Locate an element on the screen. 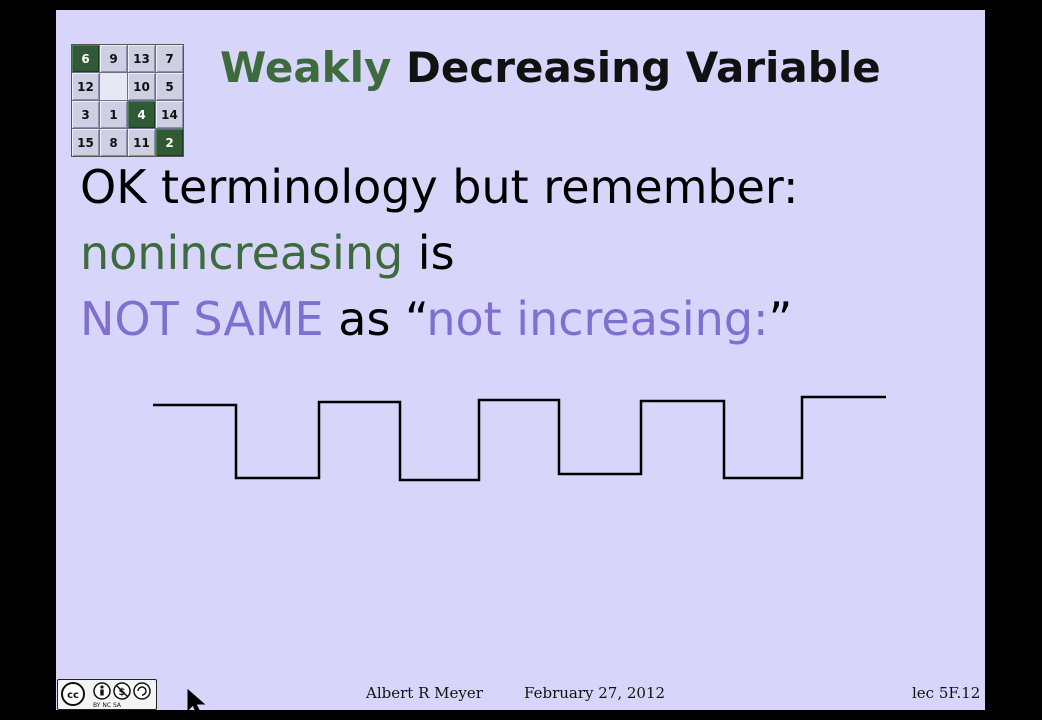  puzzle-tile: 11 is located at coordinates (141, 142).